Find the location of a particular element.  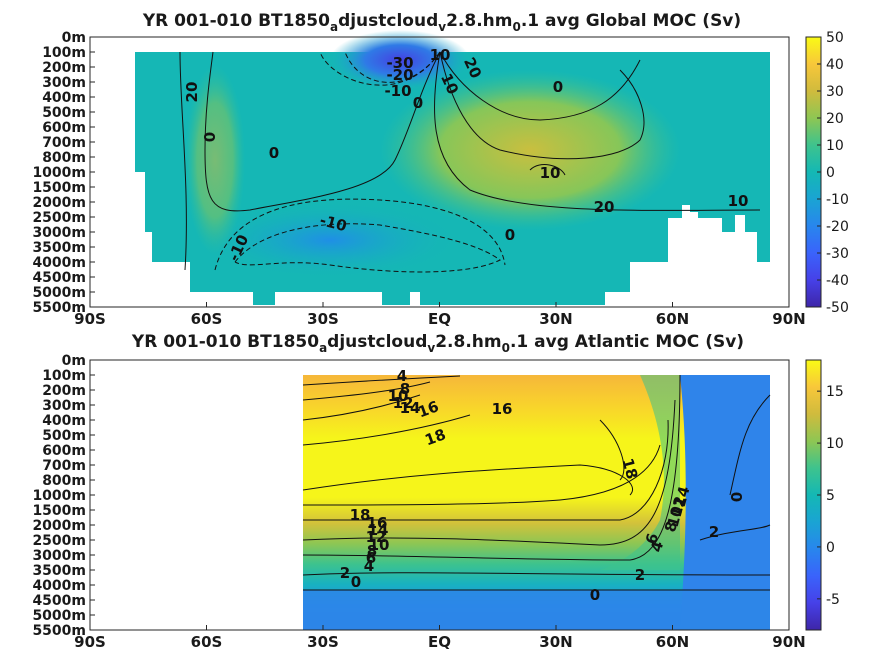

contour-label: -10 is located at coordinates (397, 91).